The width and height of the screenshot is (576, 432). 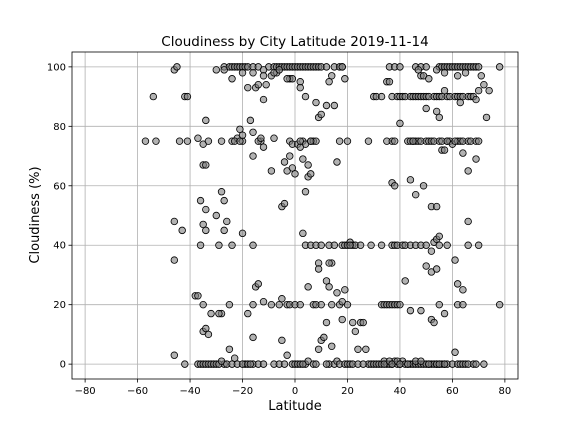 I want to click on y-tick-label: 100, so click(x=56, y=67).